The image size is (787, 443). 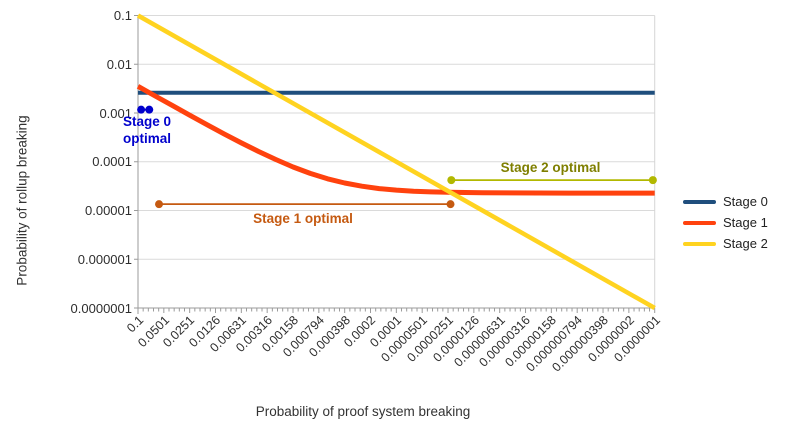 I want to click on y-tick-label: 0.000001, so click(x=104, y=259).